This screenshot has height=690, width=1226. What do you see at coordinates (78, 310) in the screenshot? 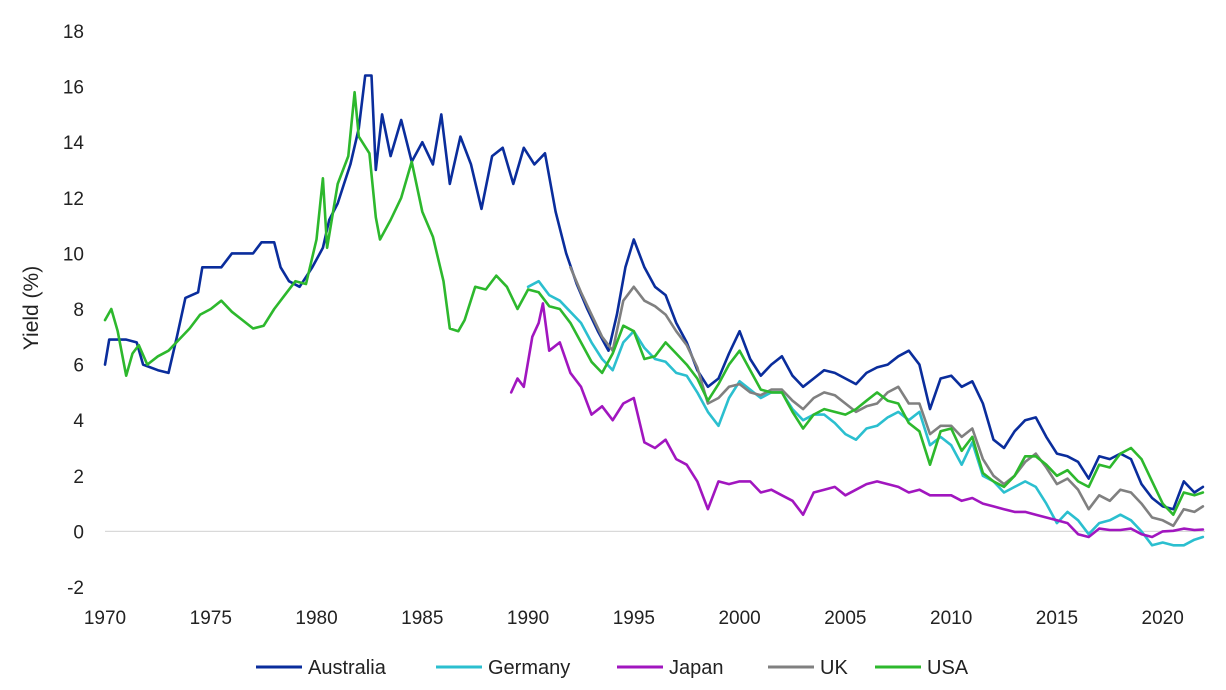
I see `y-tick-label: 8` at bounding box center [78, 310].